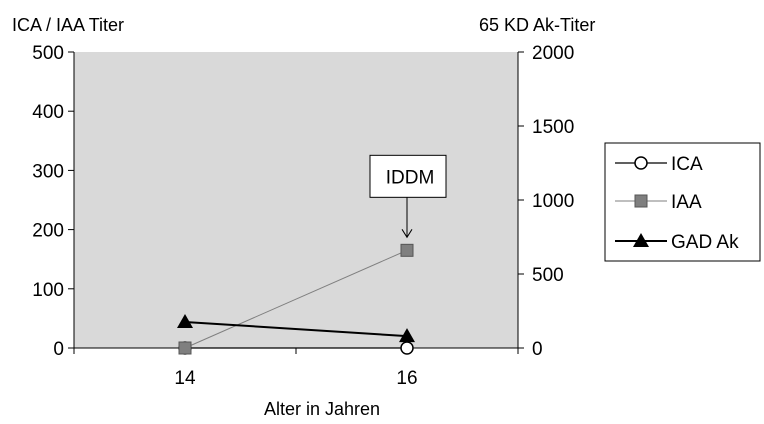 This screenshot has width=764, height=424. Describe the element at coordinates (48, 112) in the screenshot. I see `y-left-tick-label: 400` at that location.